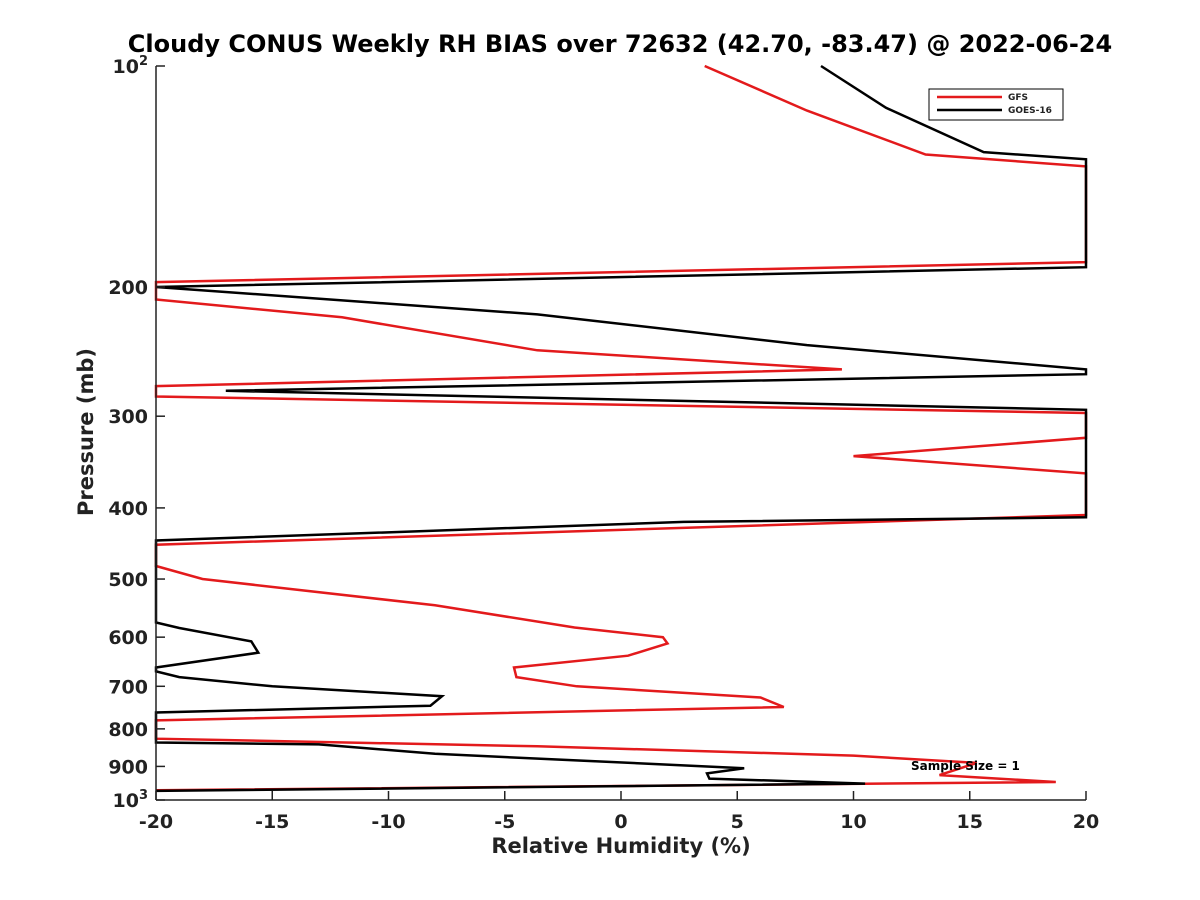  What do you see at coordinates (272, 822) in the screenshot?
I see `x-tick-label: -15` at bounding box center [272, 822].